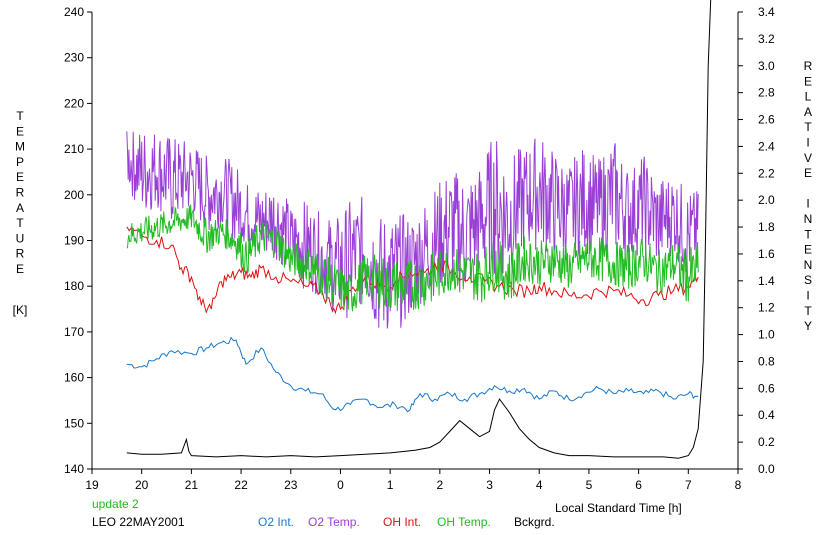 The image size is (828, 535). What do you see at coordinates (390, 485) in the screenshot?
I see `x-tick-label: 1` at bounding box center [390, 485].